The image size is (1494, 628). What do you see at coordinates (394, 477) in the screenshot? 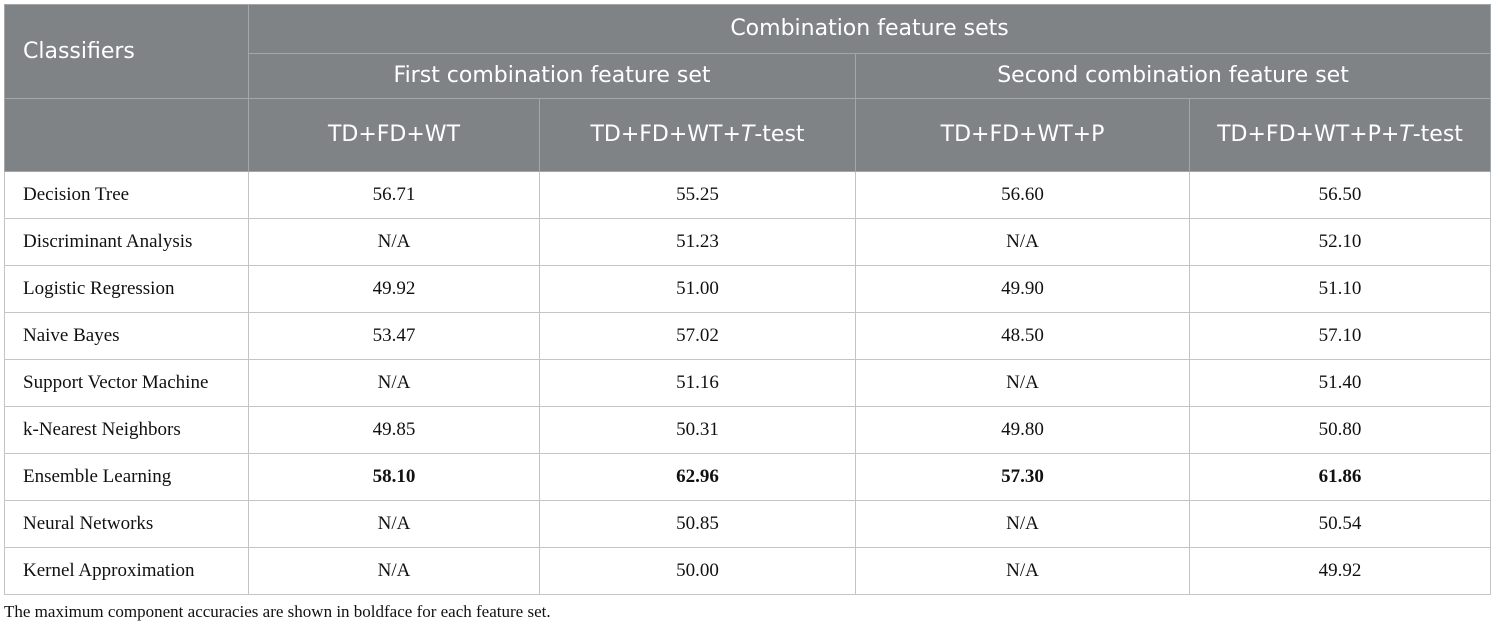
I see `accuracy-cell: 58.10` at bounding box center [394, 477].